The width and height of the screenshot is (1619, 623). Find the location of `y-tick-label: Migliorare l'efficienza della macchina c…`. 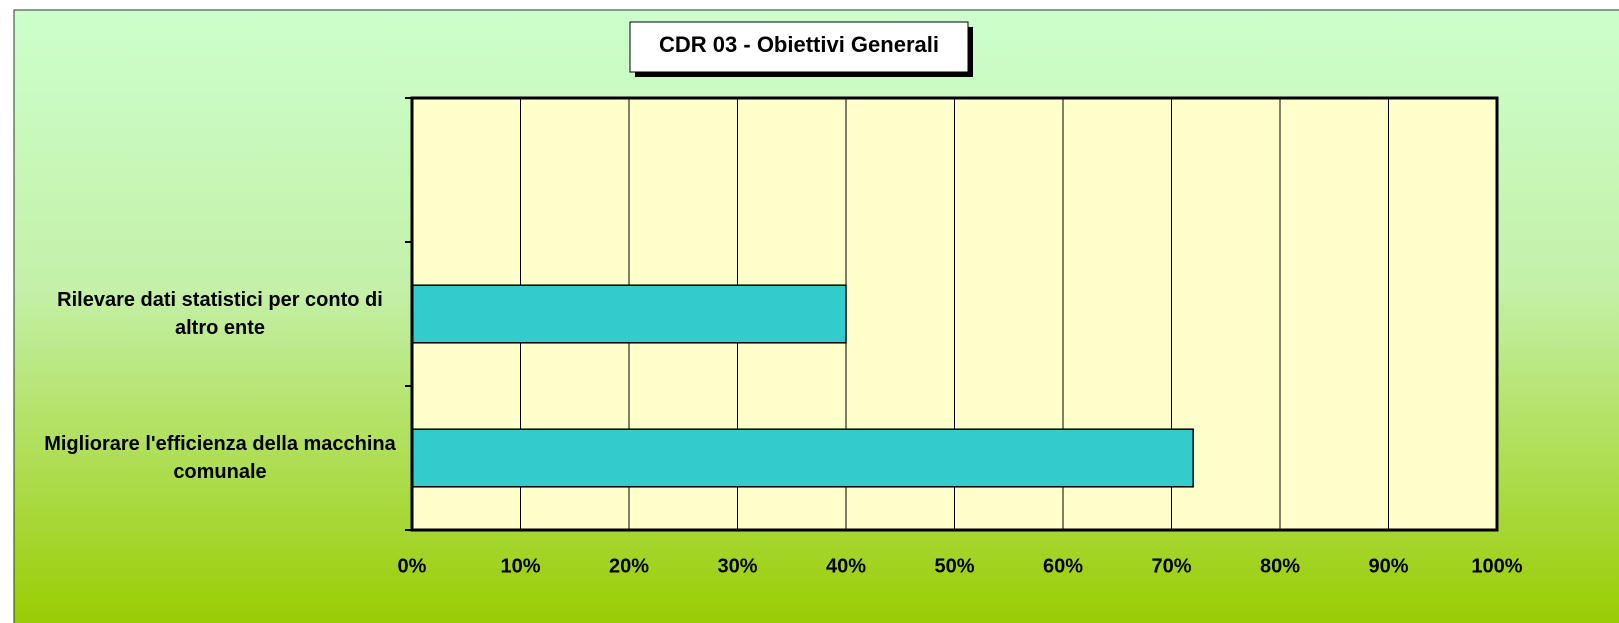

y-tick-label: Migliorare l'efficienza della macchina c… is located at coordinates (220, 458).